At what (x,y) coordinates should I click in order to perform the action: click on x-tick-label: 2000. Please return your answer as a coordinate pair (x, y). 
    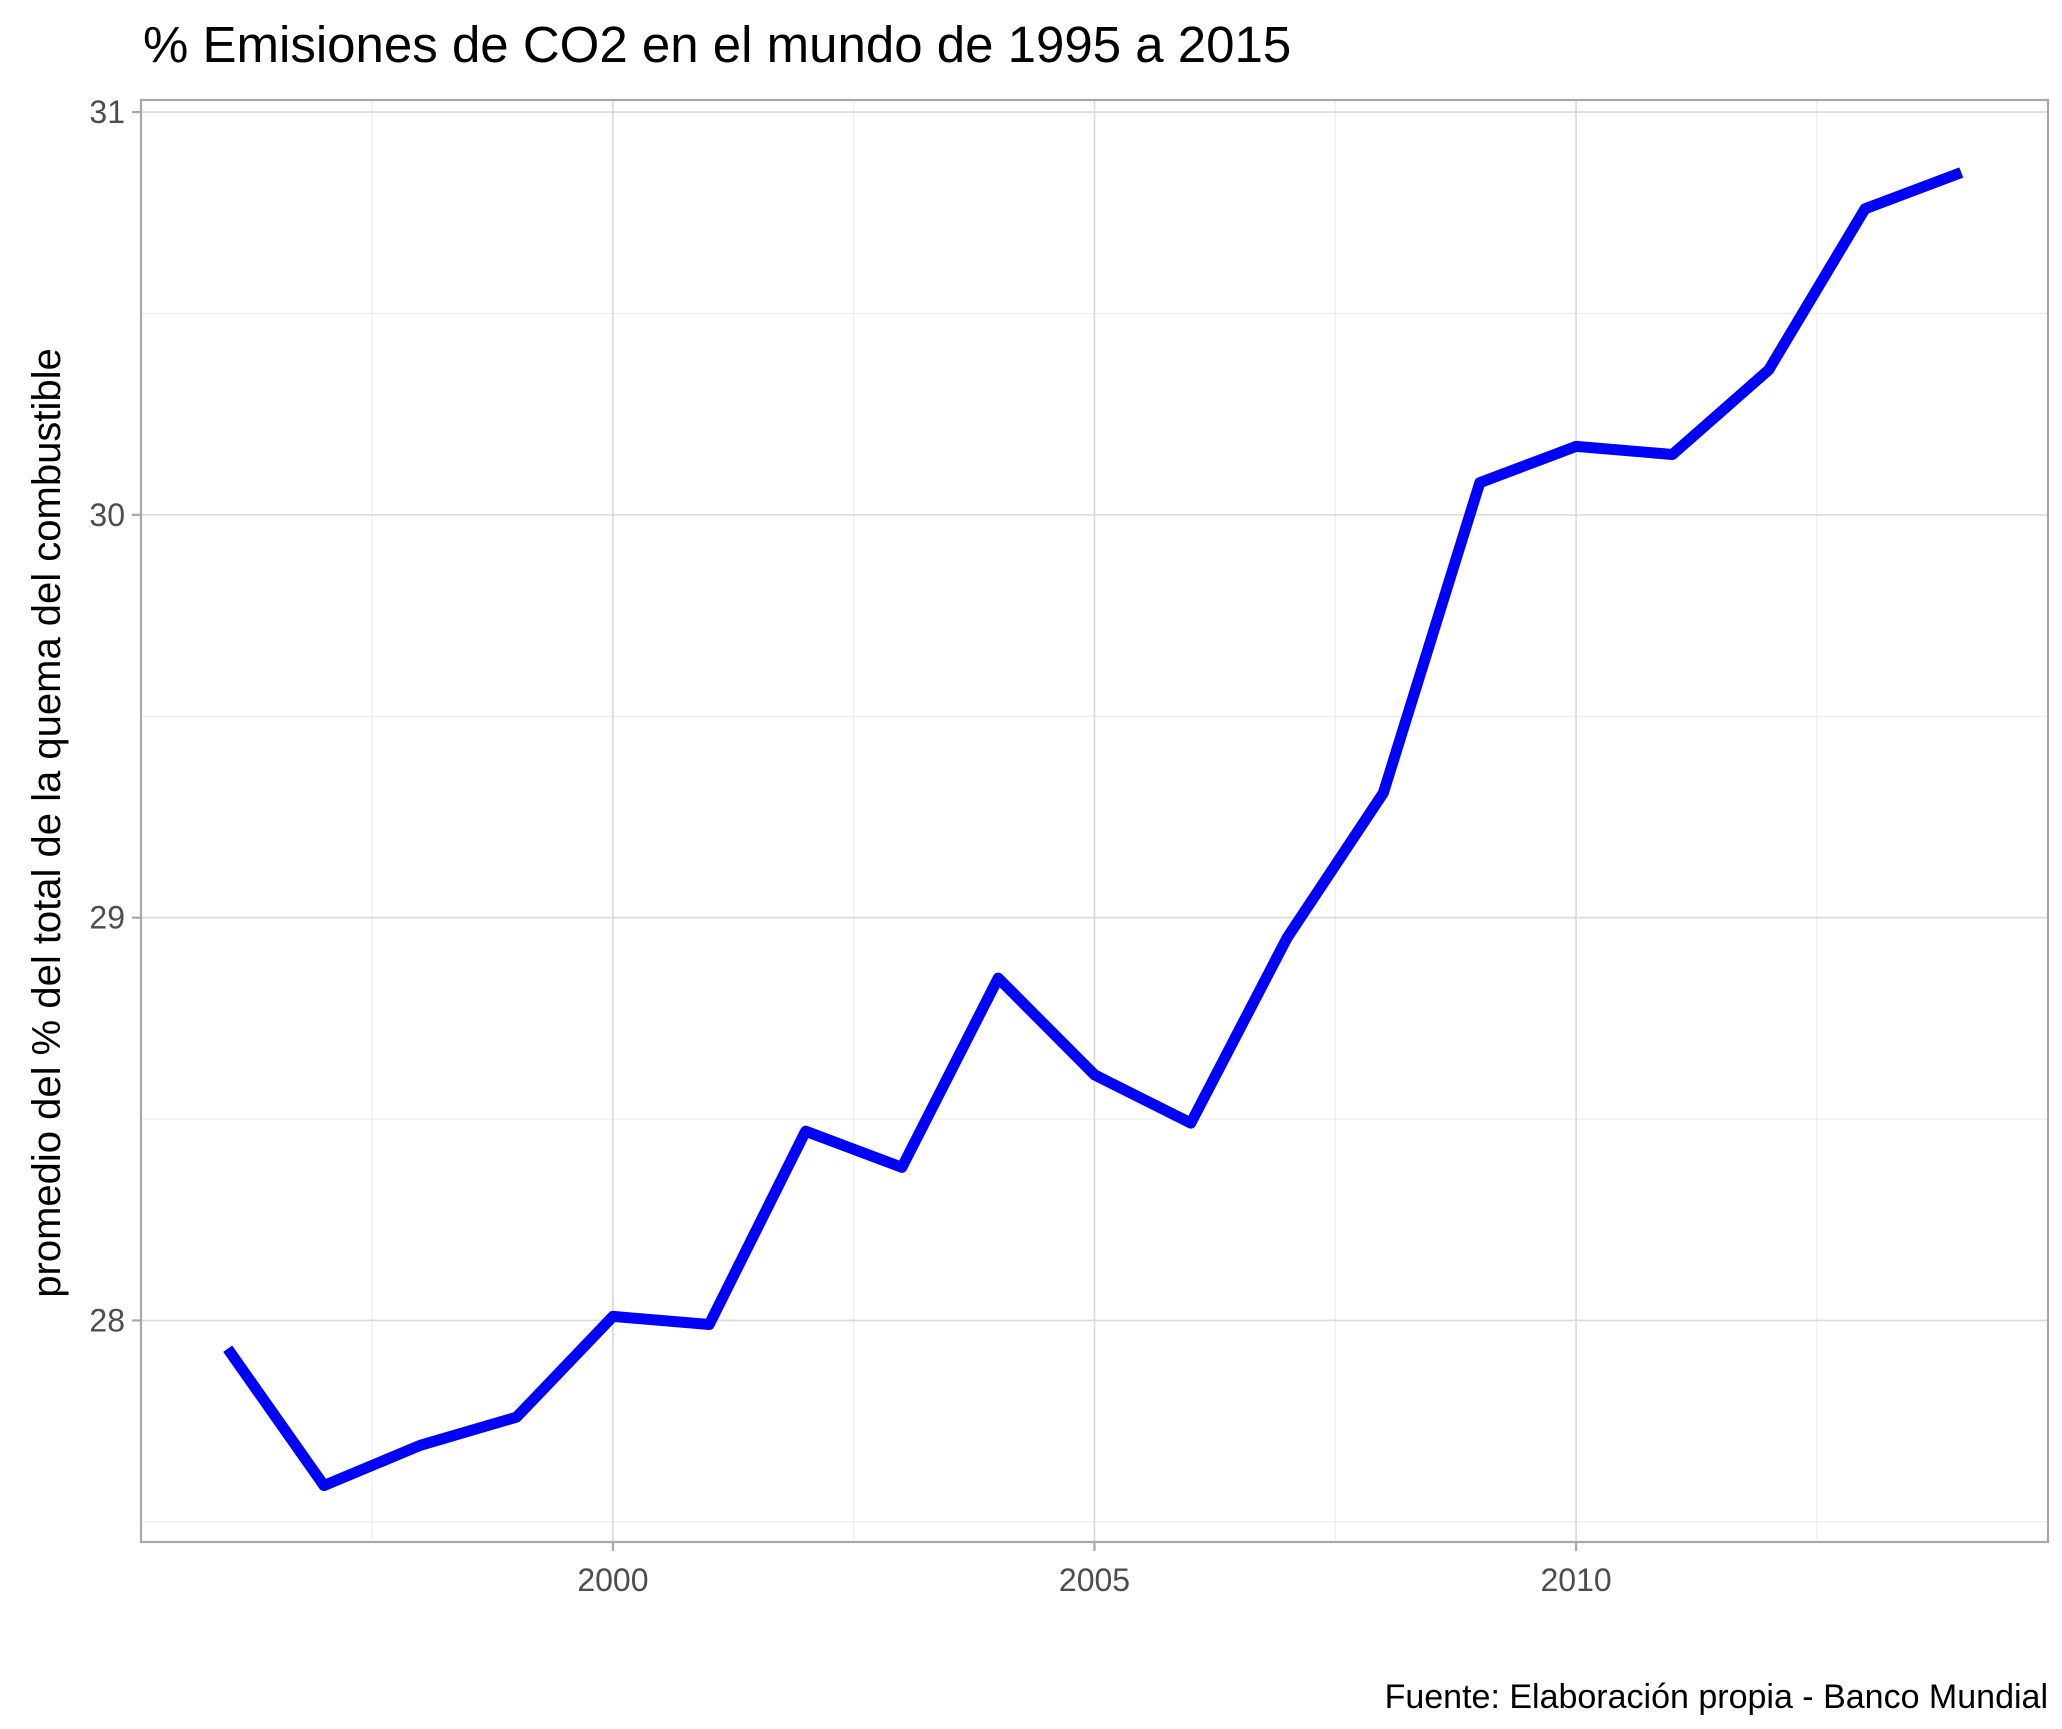
    Looking at the image, I should click on (612, 1580).